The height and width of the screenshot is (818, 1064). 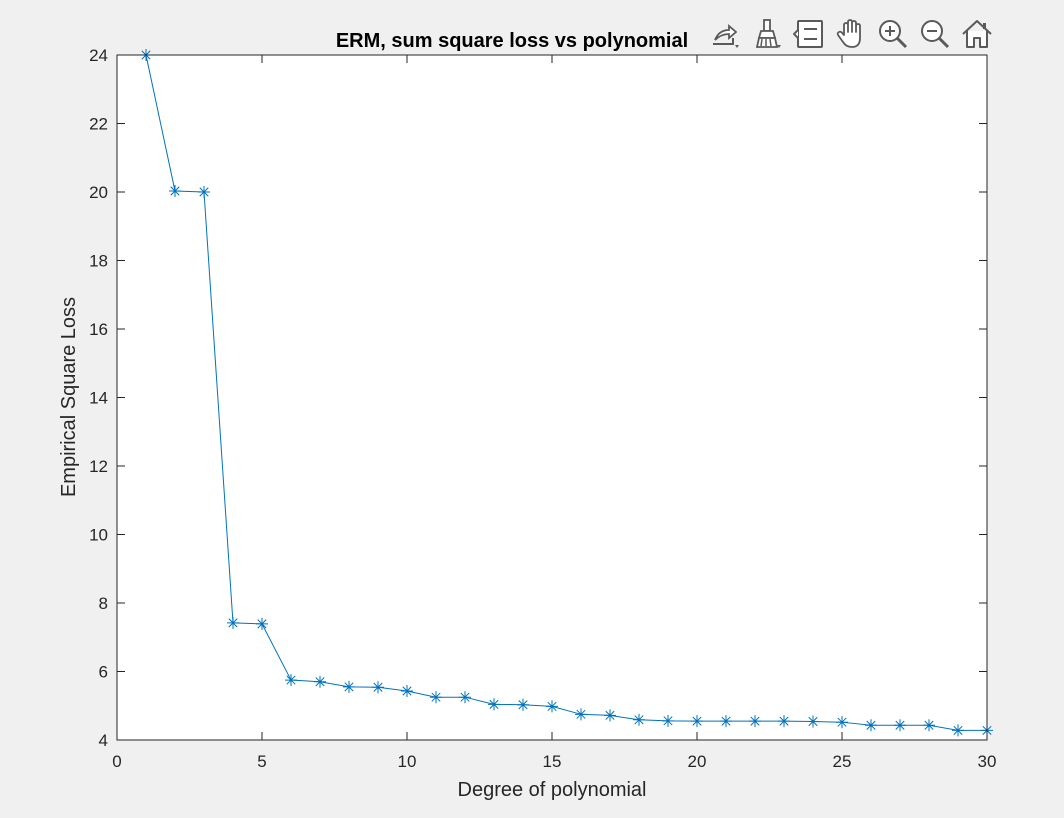 What do you see at coordinates (552, 790) in the screenshot?
I see `x-axis-title: Degree of polynomial` at bounding box center [552, 790].